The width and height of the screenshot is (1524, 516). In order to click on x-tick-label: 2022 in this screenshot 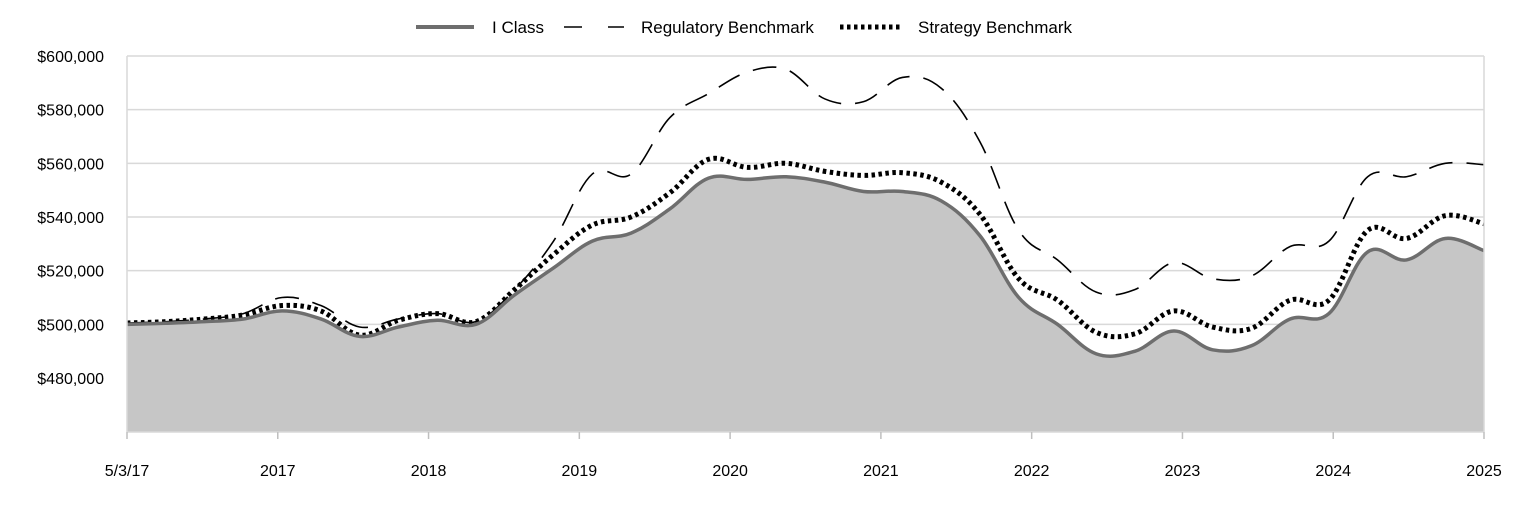, I will do `click(1032, 471)`.